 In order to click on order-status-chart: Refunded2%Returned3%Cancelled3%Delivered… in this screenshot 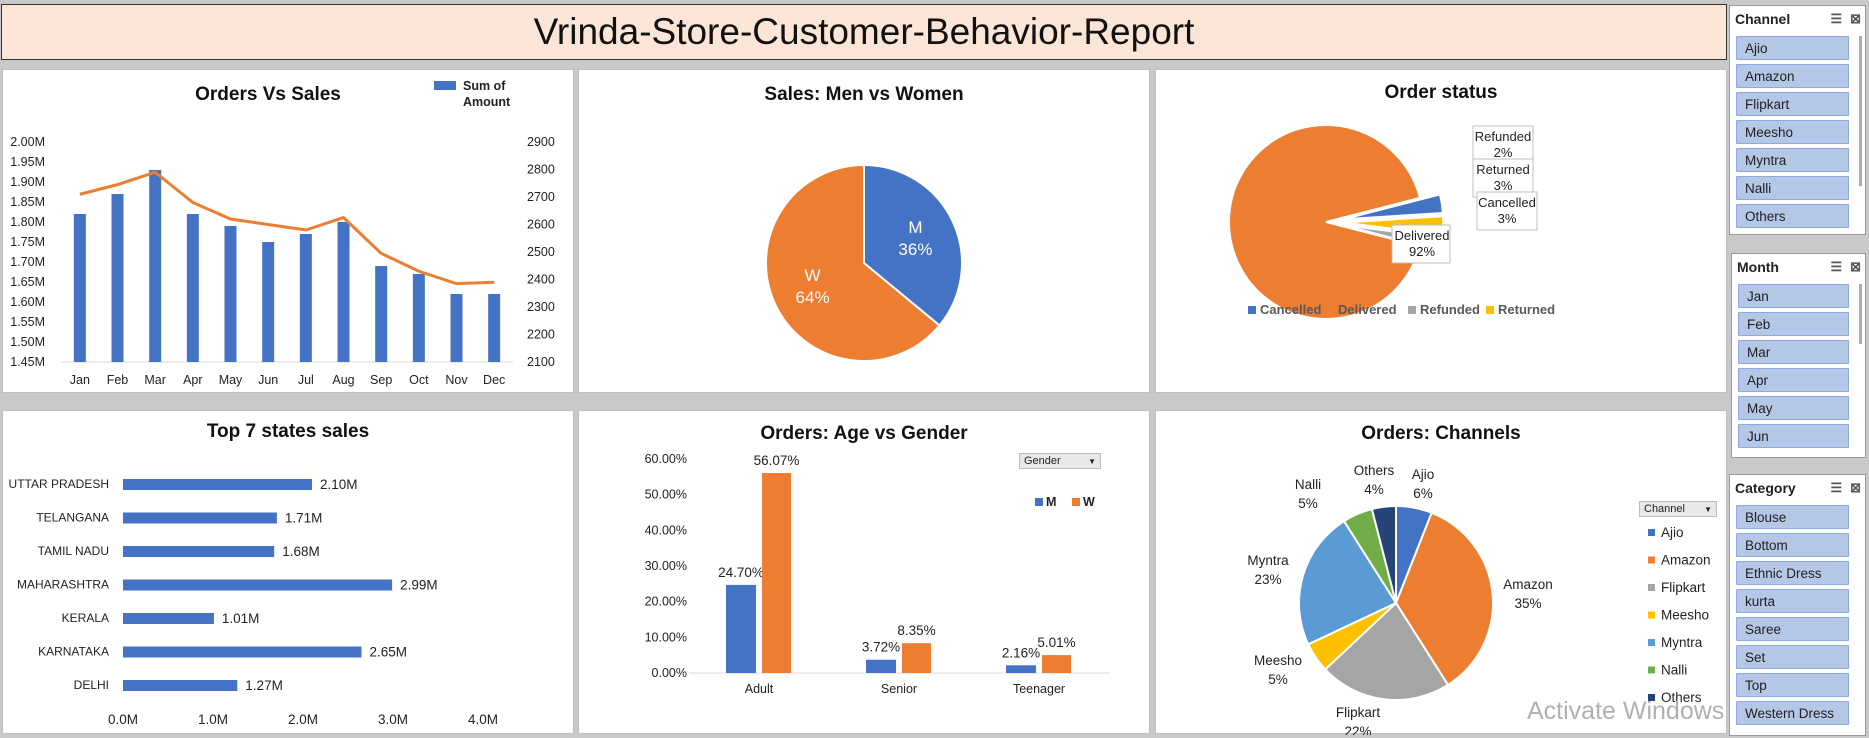, I will do `click(1391, 222)`.